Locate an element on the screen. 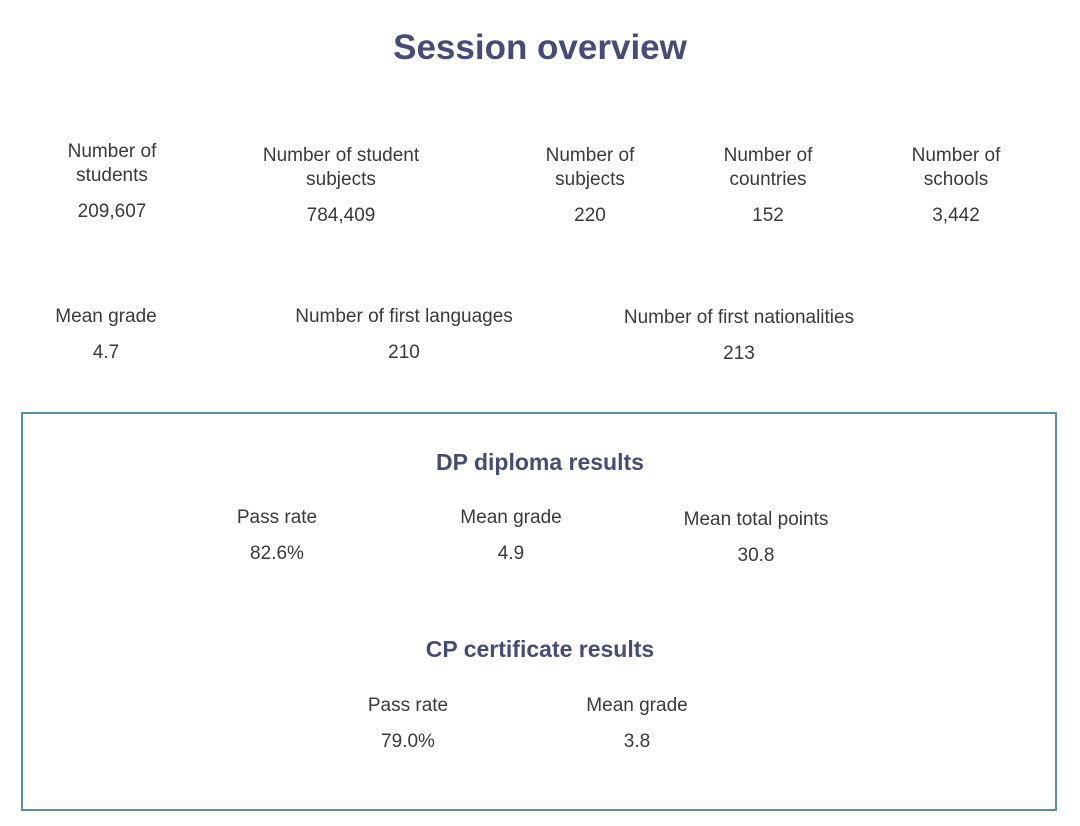  stat: Pass rate 79.0% is located at coordinates (408, 724).